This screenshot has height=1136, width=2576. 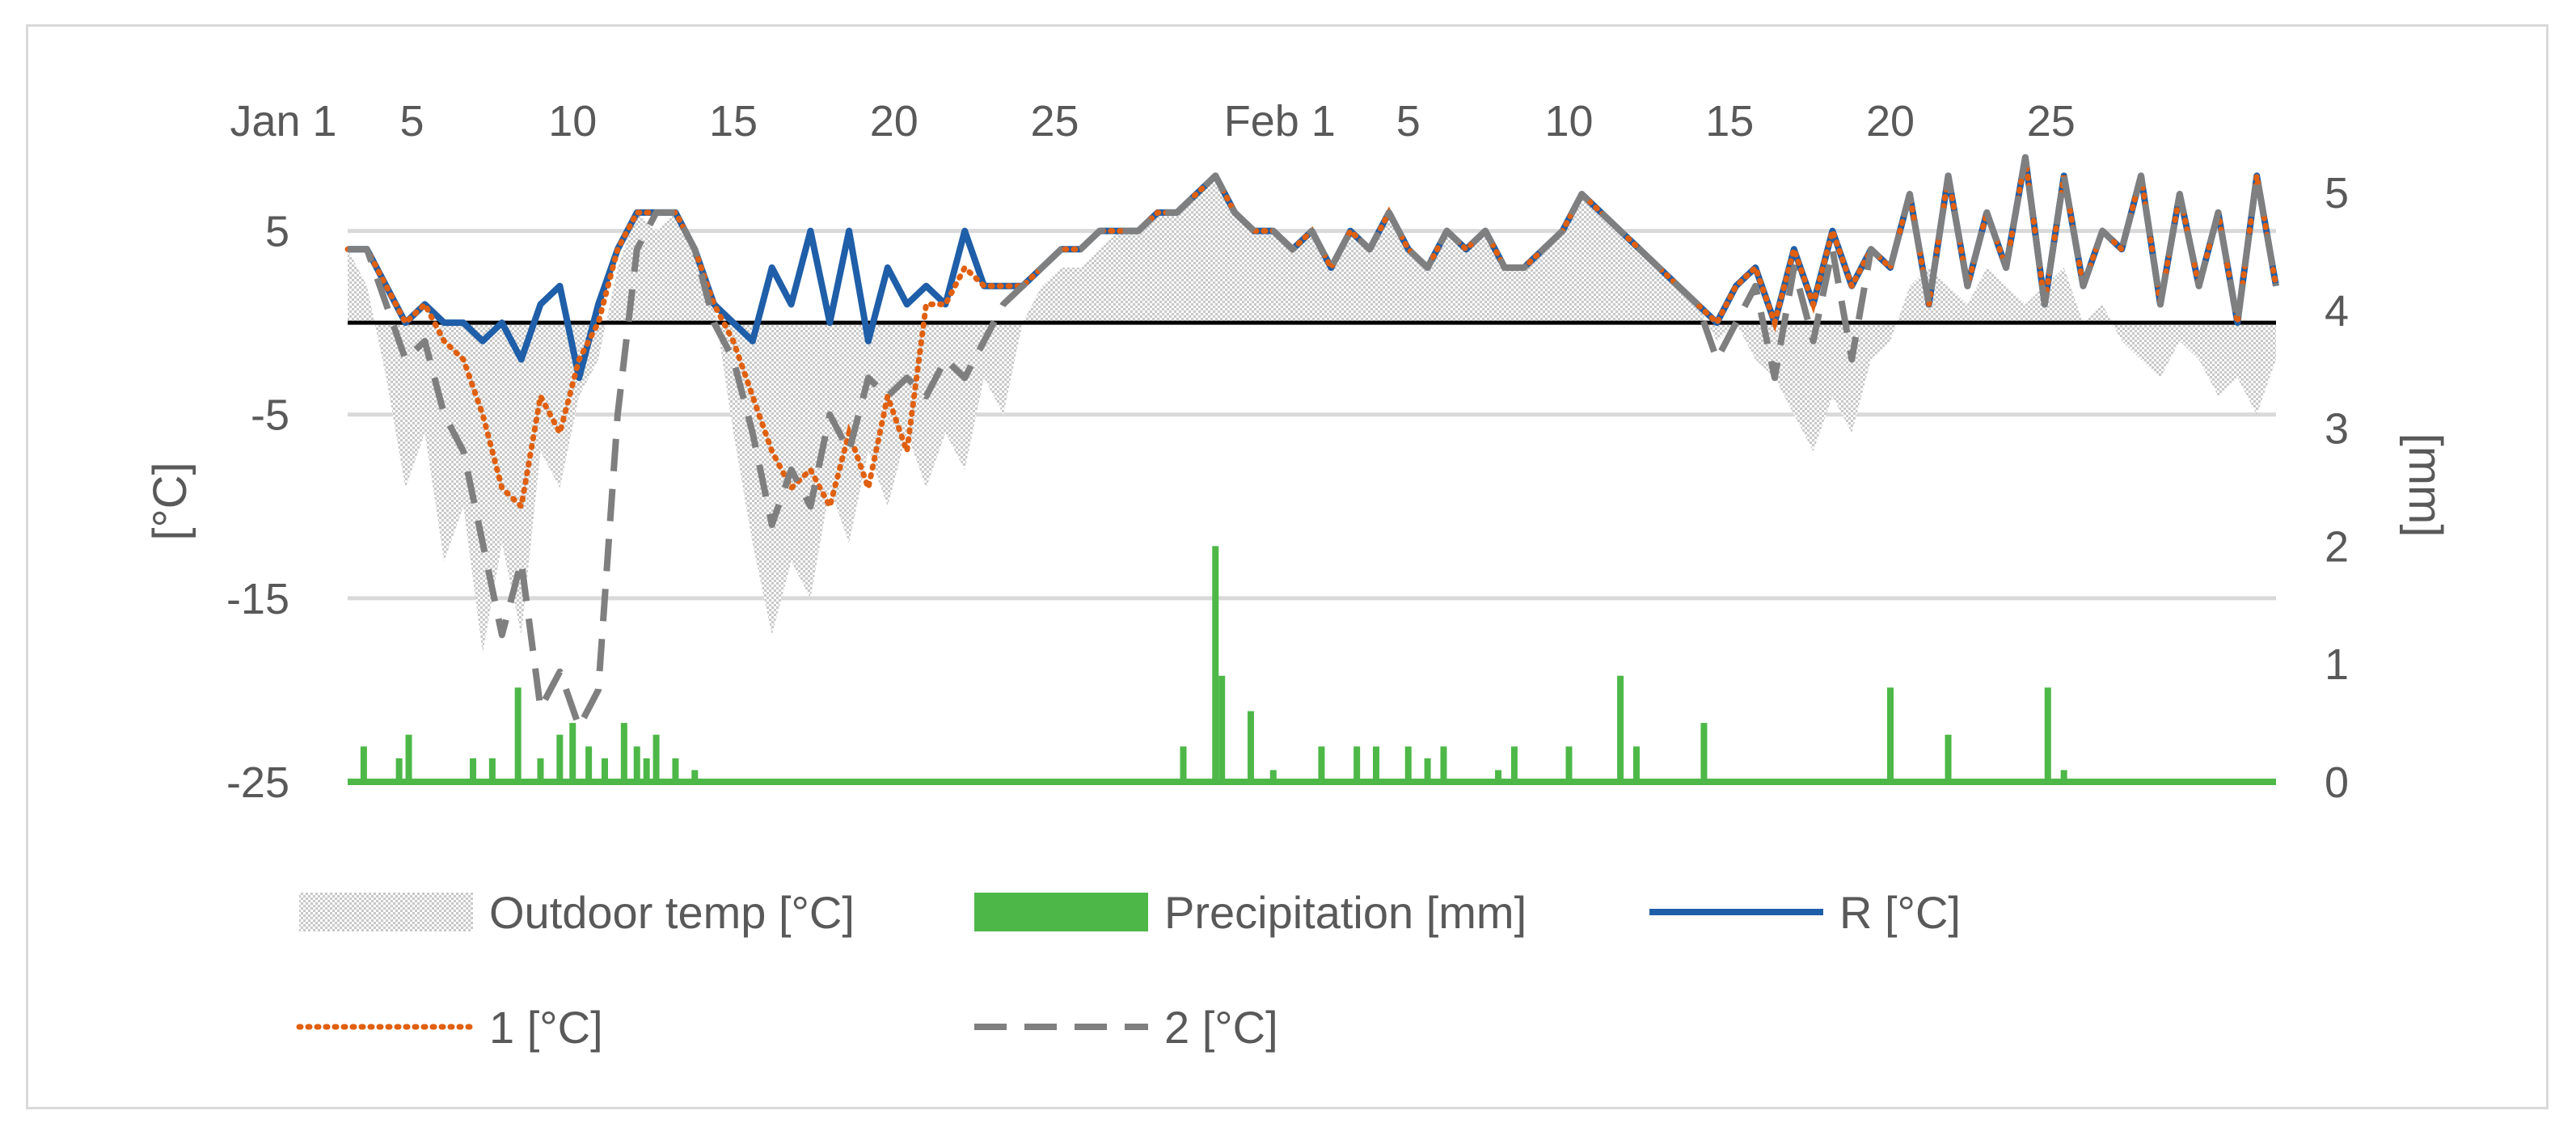 What do you see at coordinates (2337, 546) in the screenshot?
I see `y-right-tick-label: 2` at bounding box center [2337, 546].